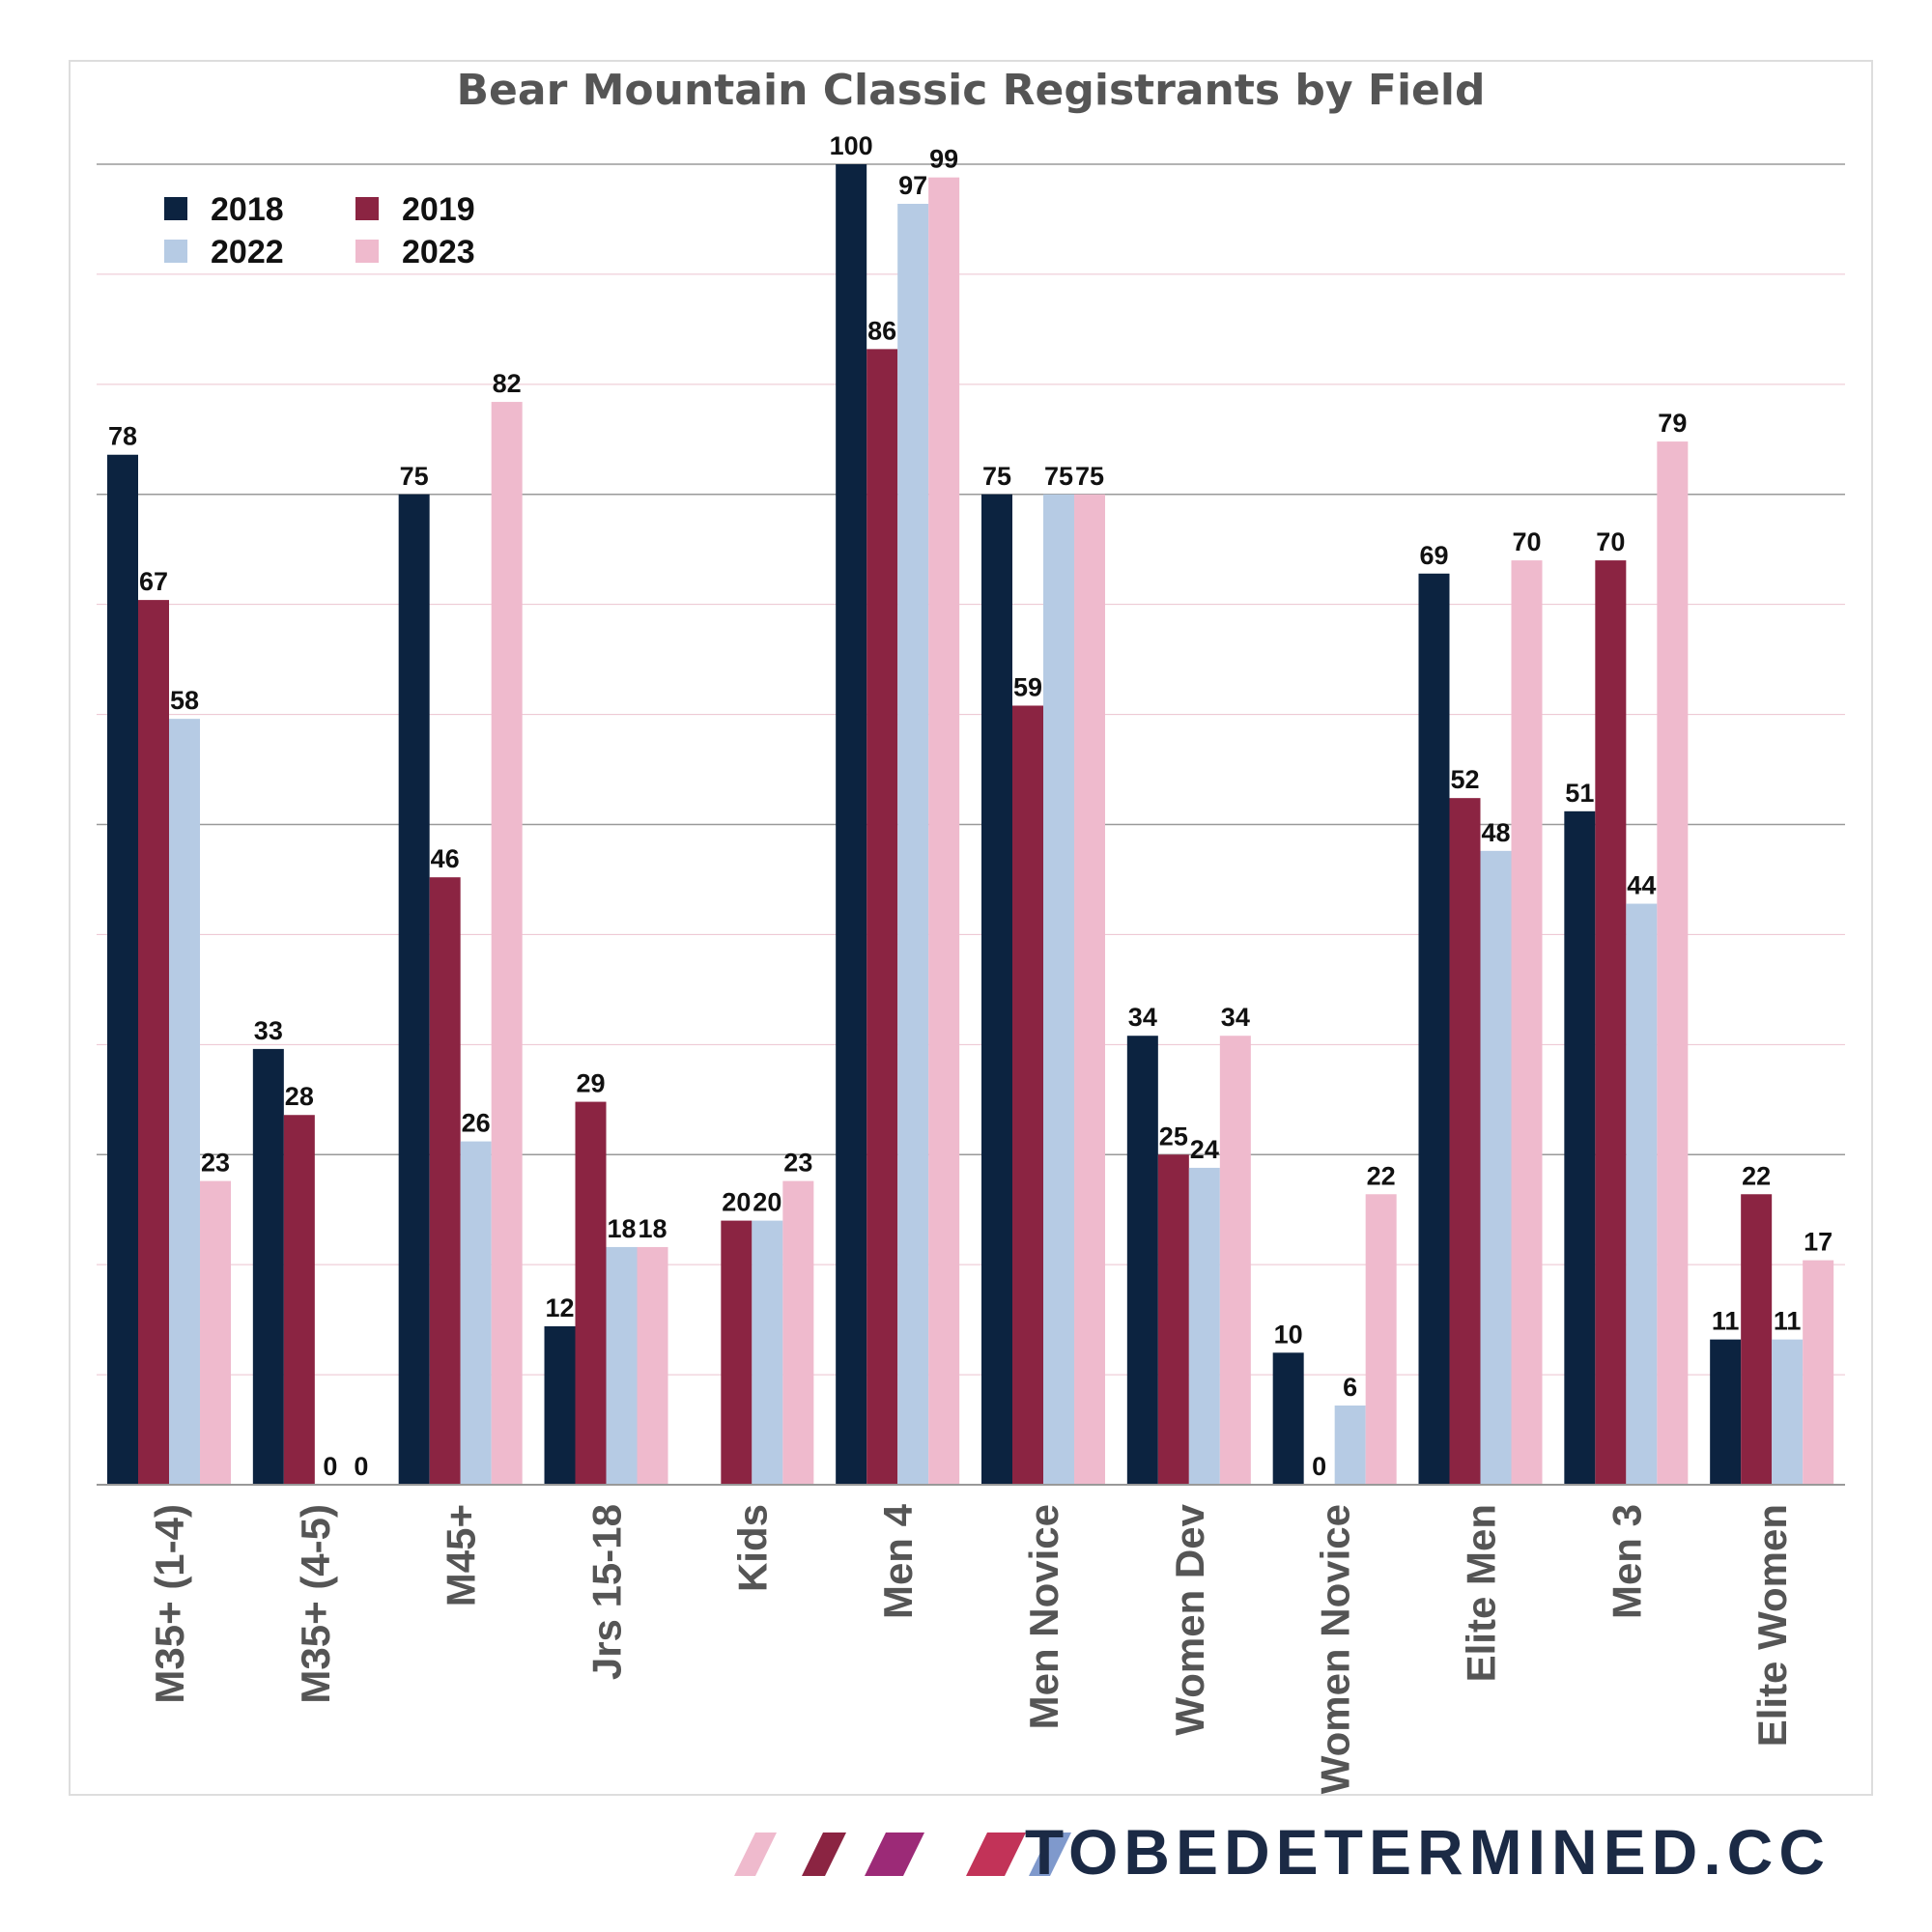 Image resolution: width=1932 pixels, height=1932 pixels. I want to click on data-label-2022-9: 6, so click(1350, 1387).